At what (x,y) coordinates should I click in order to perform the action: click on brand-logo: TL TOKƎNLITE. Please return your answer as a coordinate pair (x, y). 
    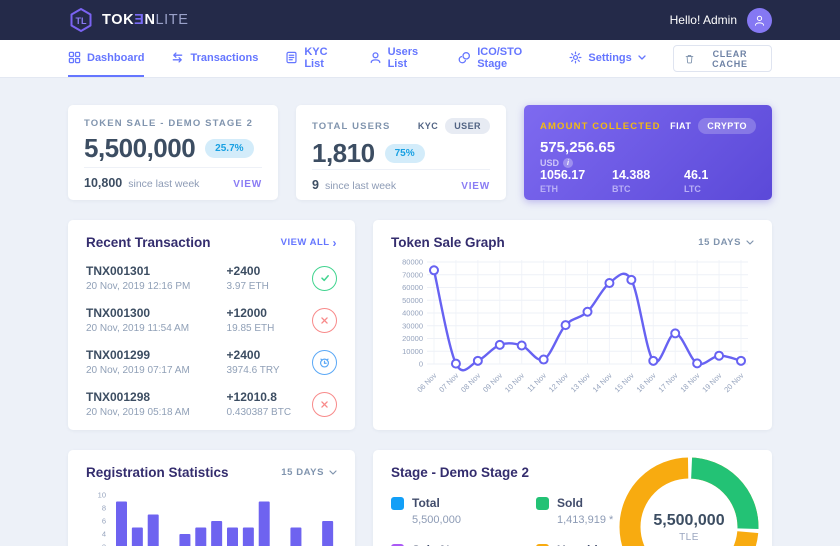
    Looking at the image, I should click on (128, 20).